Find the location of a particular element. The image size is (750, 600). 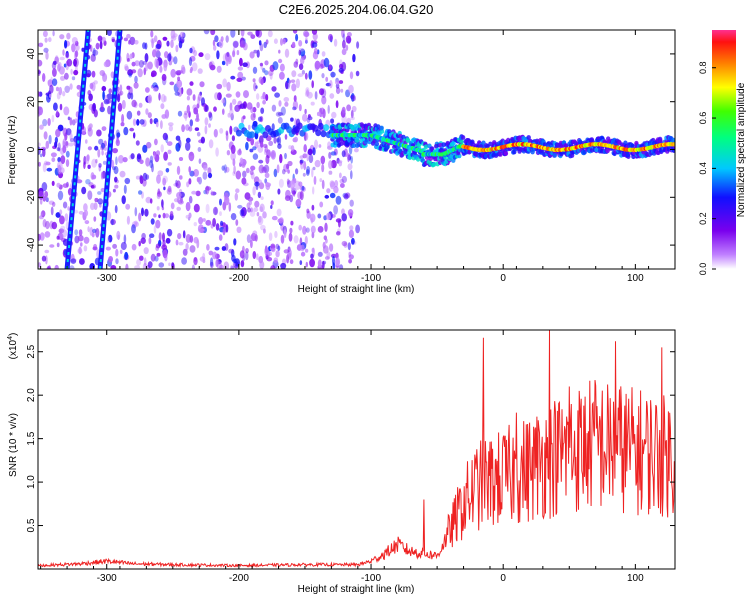

snr-xtick-label: -100 is located at coordinates (371, 578).